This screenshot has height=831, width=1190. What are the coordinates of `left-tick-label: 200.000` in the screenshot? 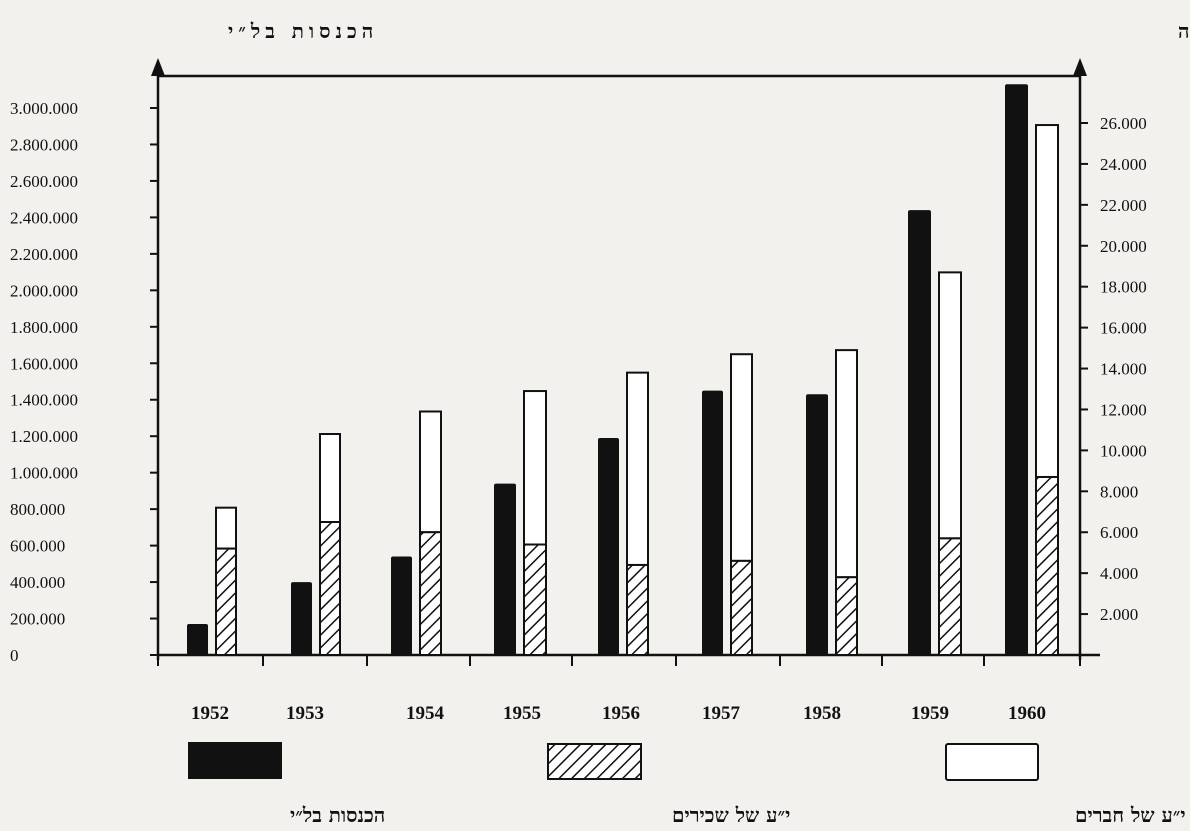 It's located at (37, 619).